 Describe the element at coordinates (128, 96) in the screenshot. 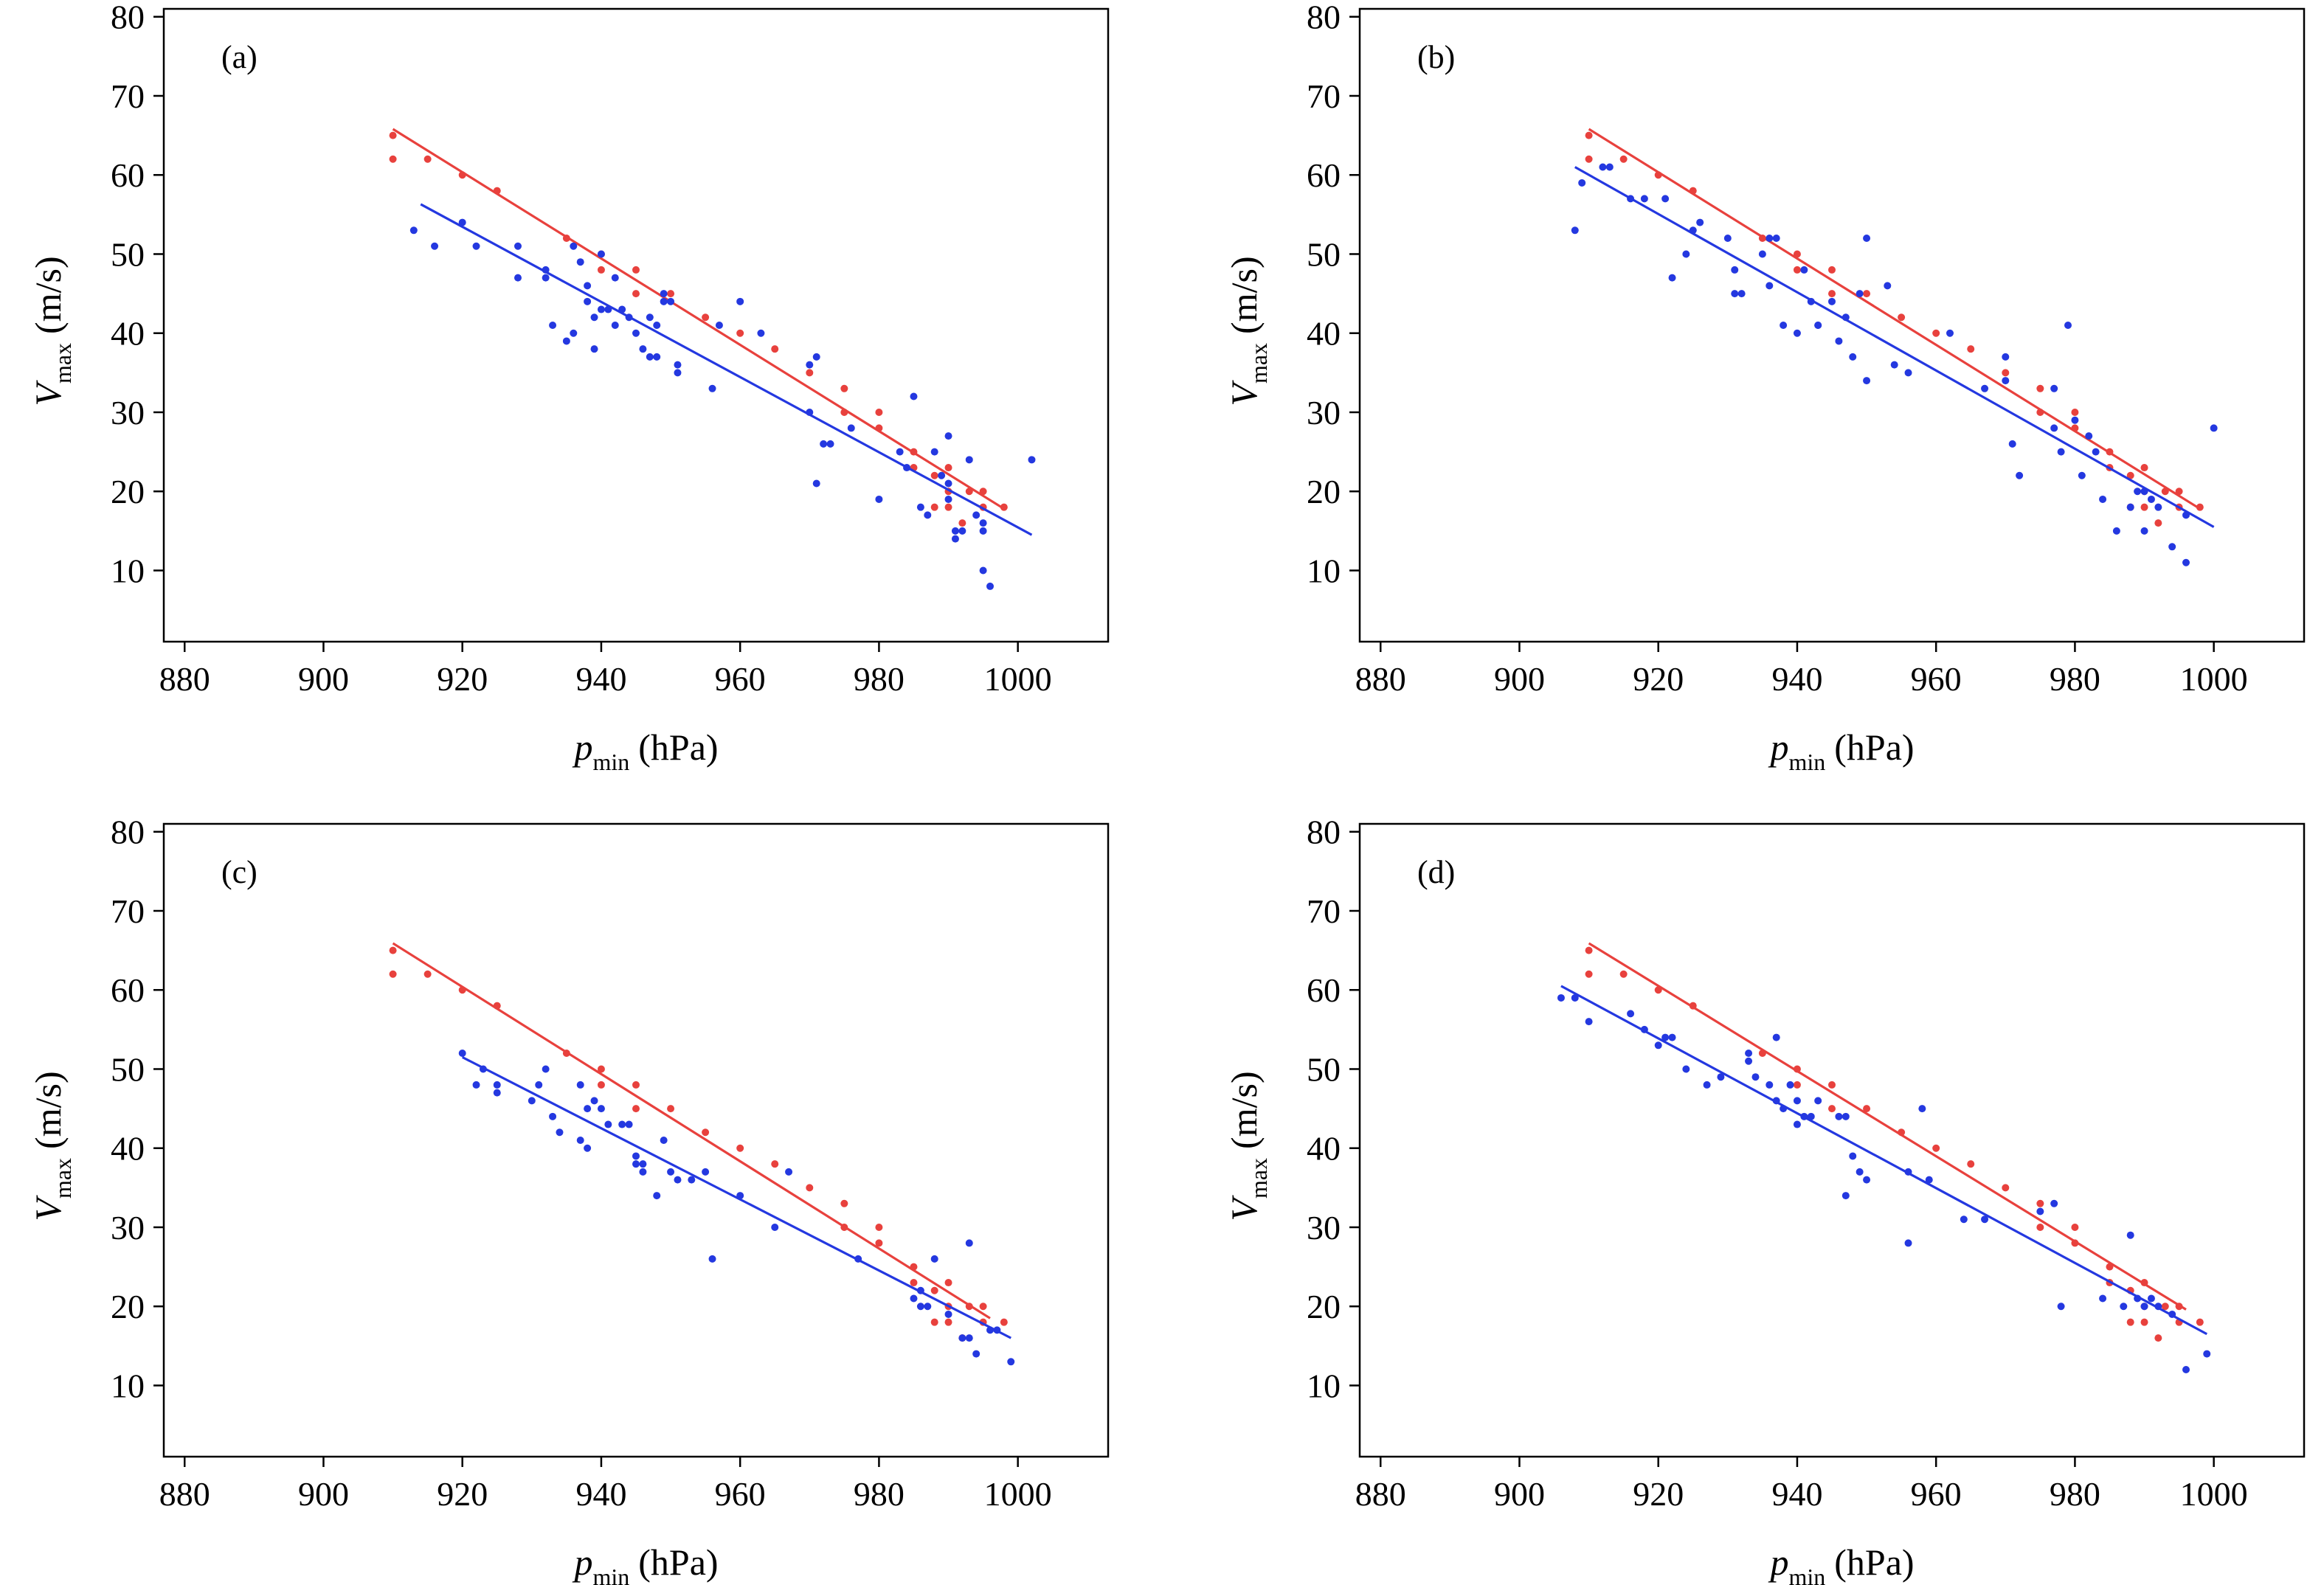

I see `y-tick-label: 70` at that location.